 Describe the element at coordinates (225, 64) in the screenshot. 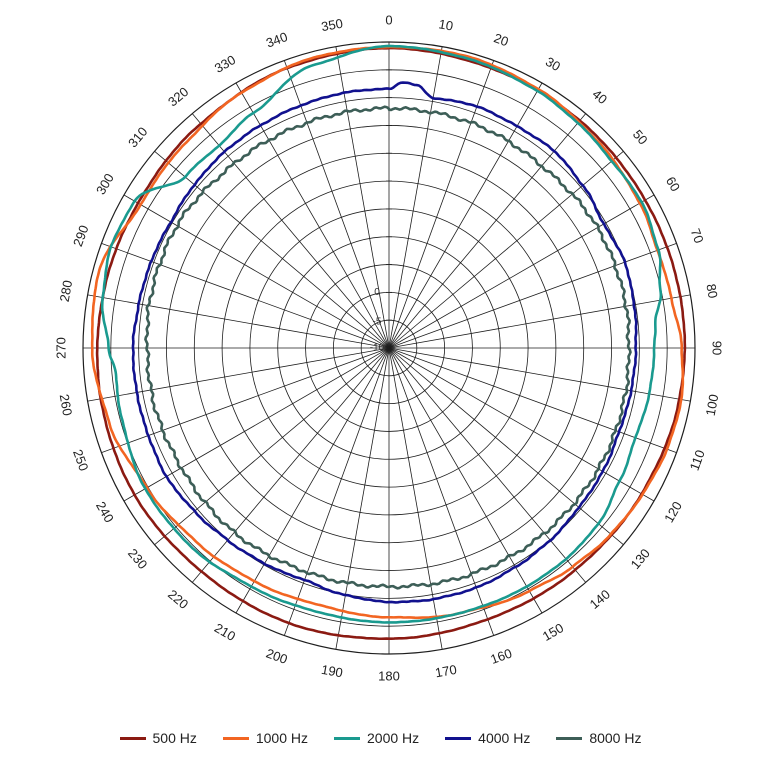

I see `angle-label-330: 330` at that location.